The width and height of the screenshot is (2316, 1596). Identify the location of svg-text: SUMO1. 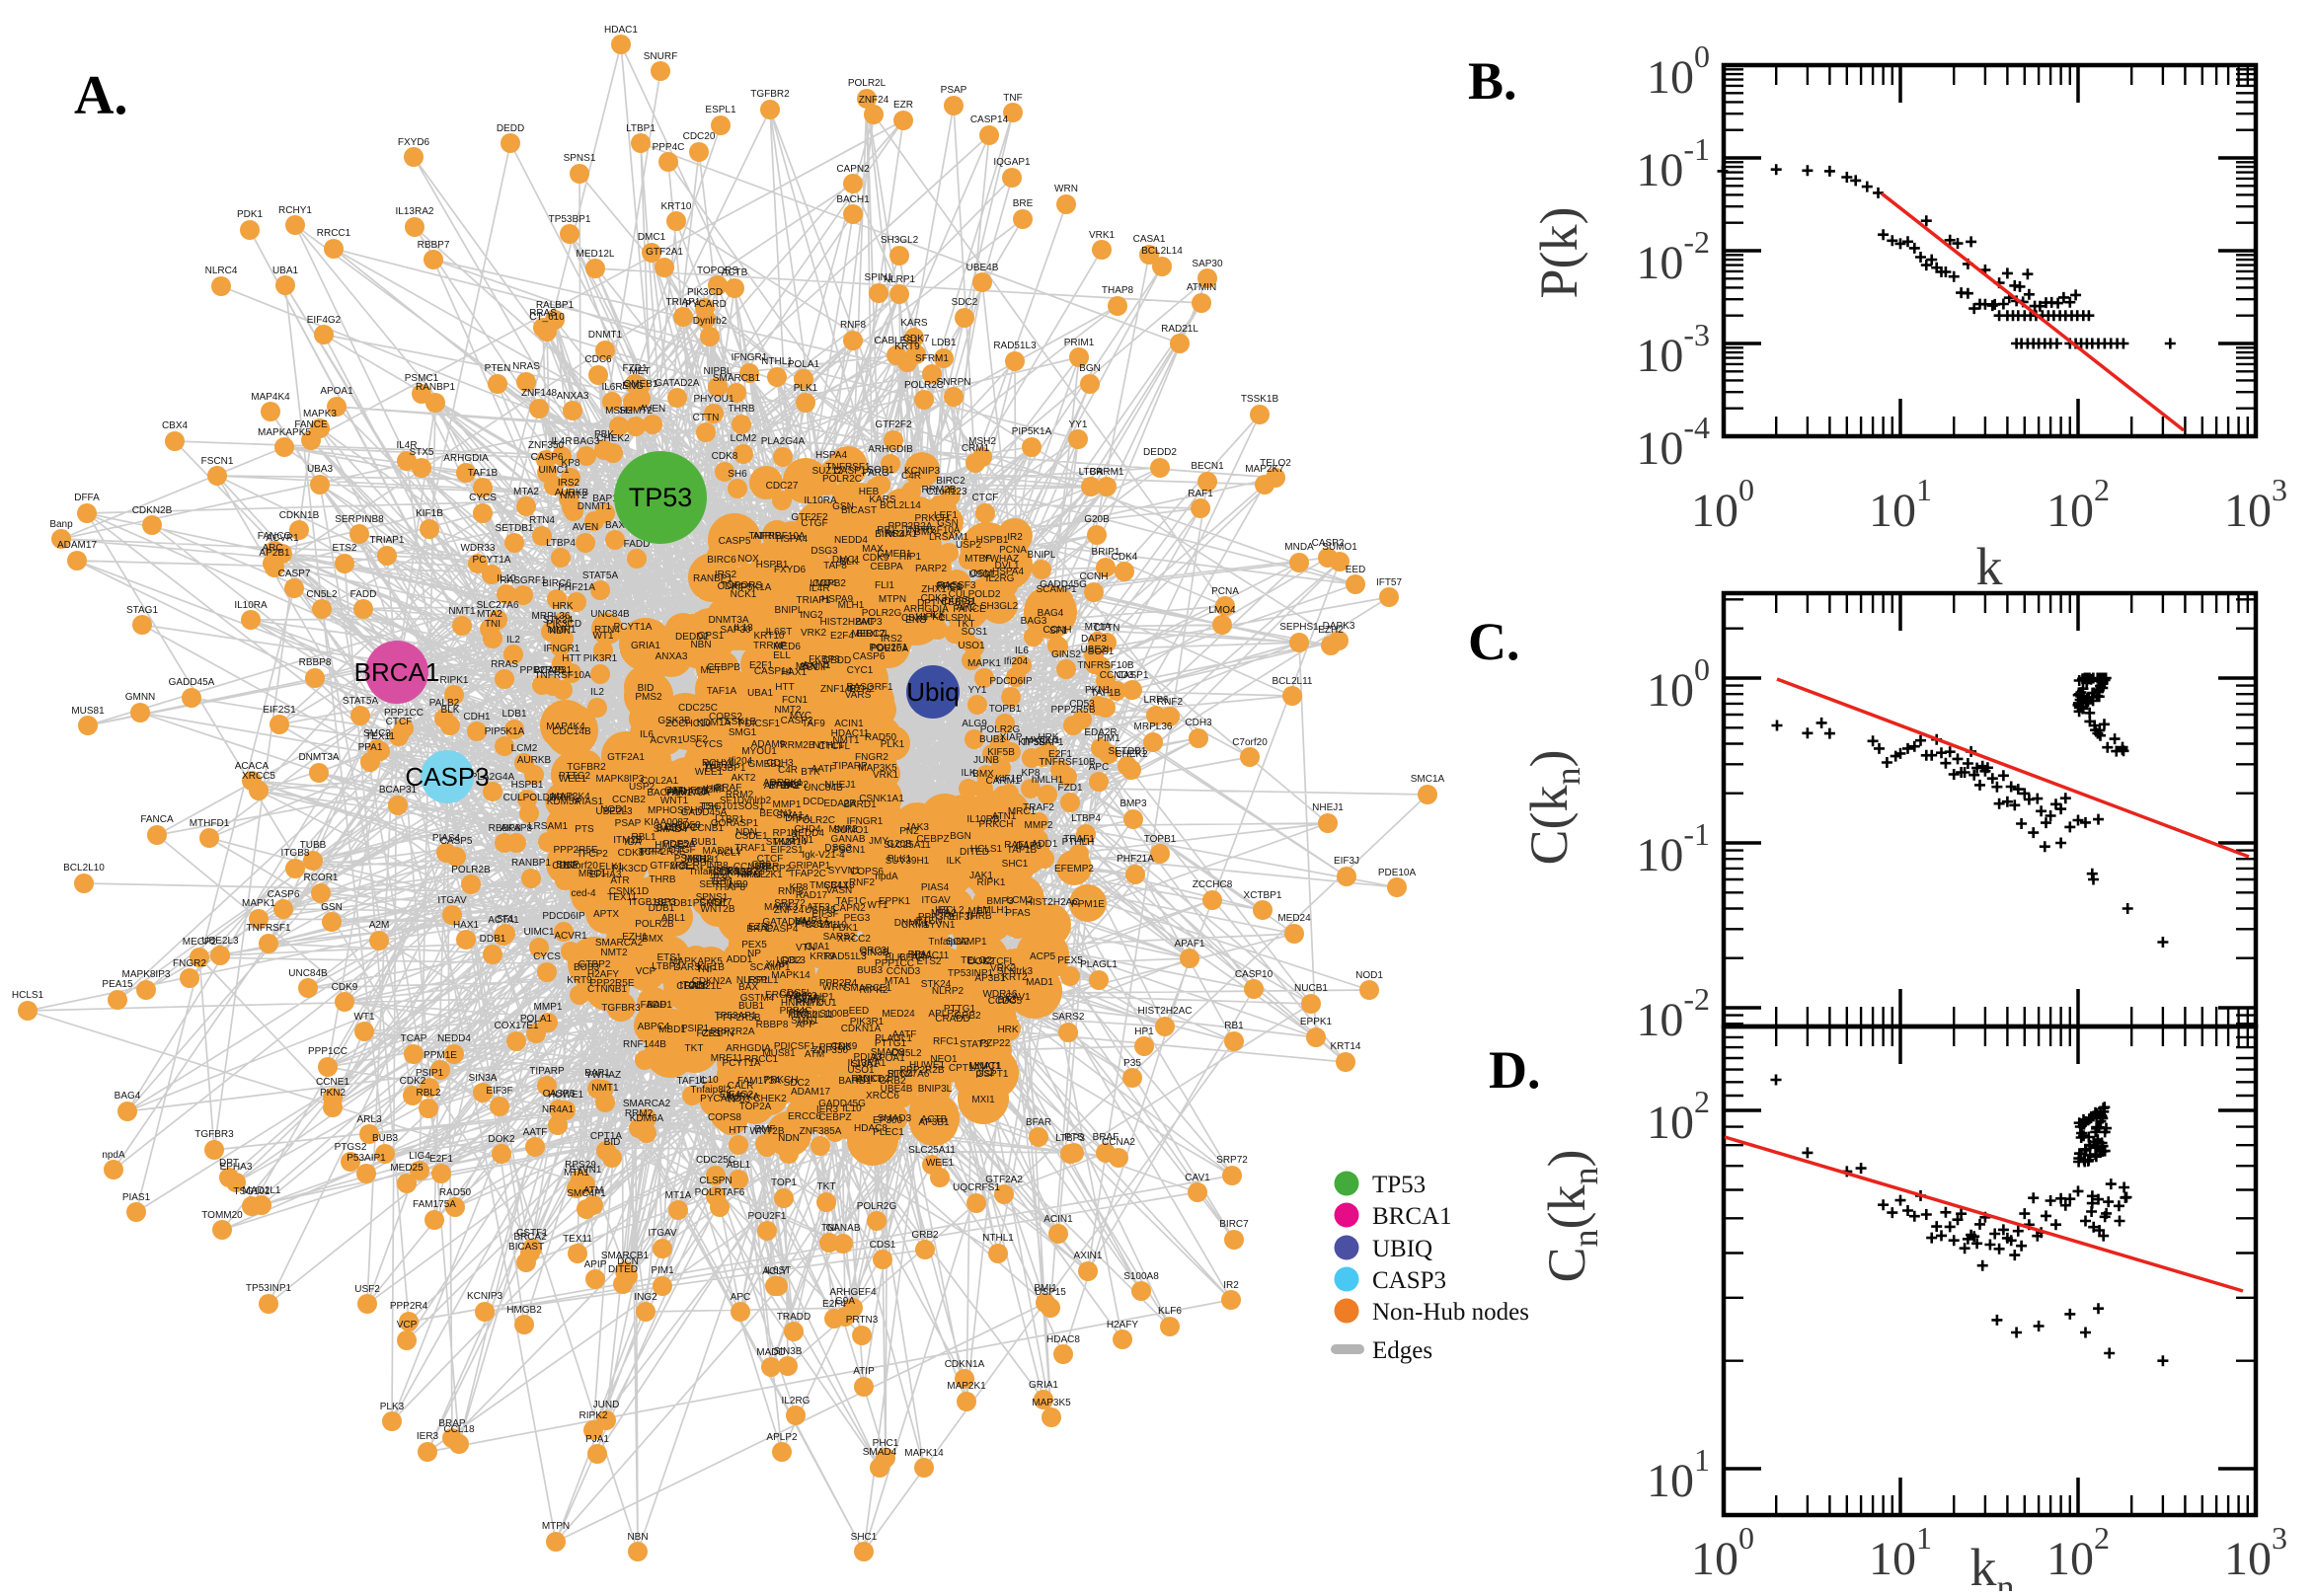
(1339, 547).